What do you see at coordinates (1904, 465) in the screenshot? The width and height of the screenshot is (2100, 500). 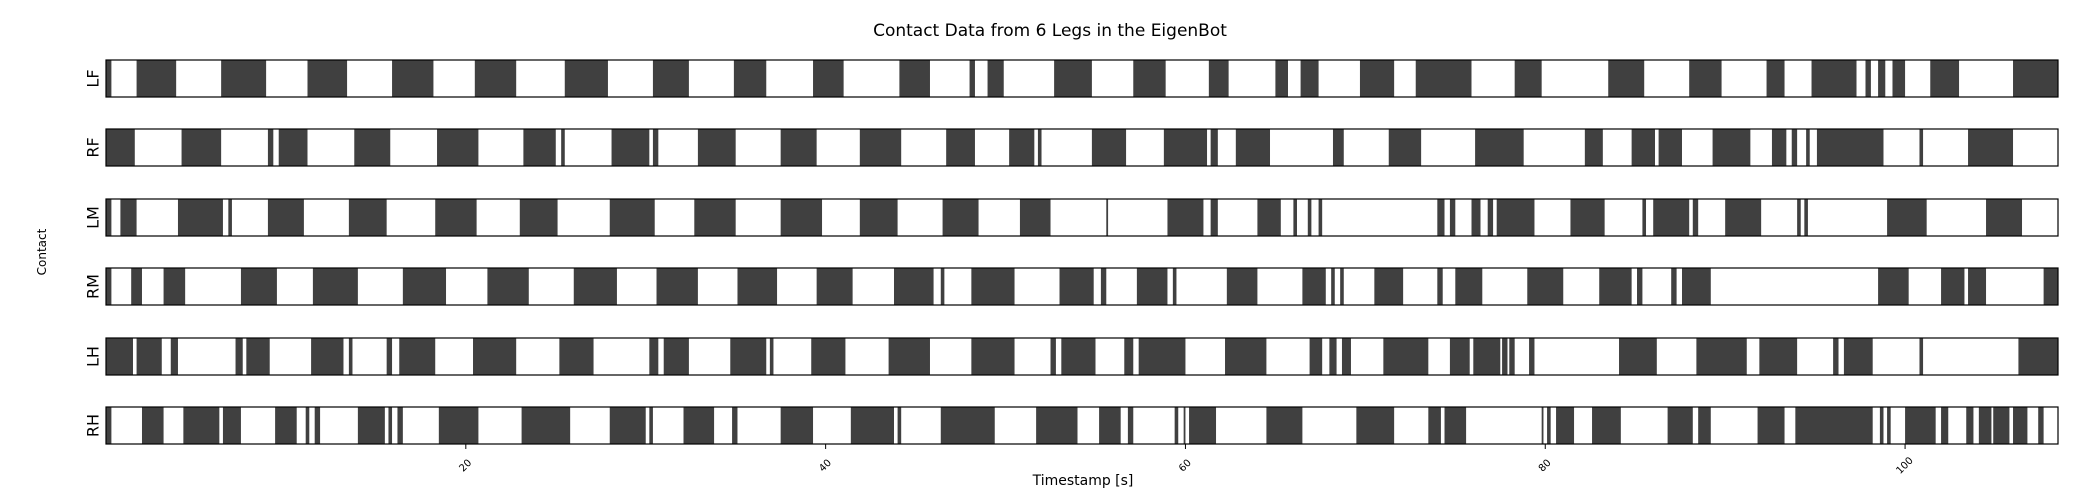 I see `x-tick-label: 100` at bounding box center [1904, 465].